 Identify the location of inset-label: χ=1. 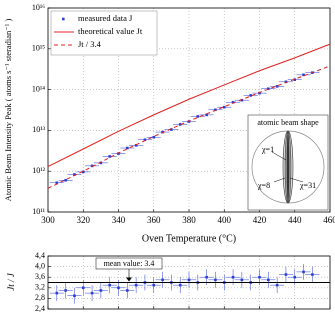
(267, 149).